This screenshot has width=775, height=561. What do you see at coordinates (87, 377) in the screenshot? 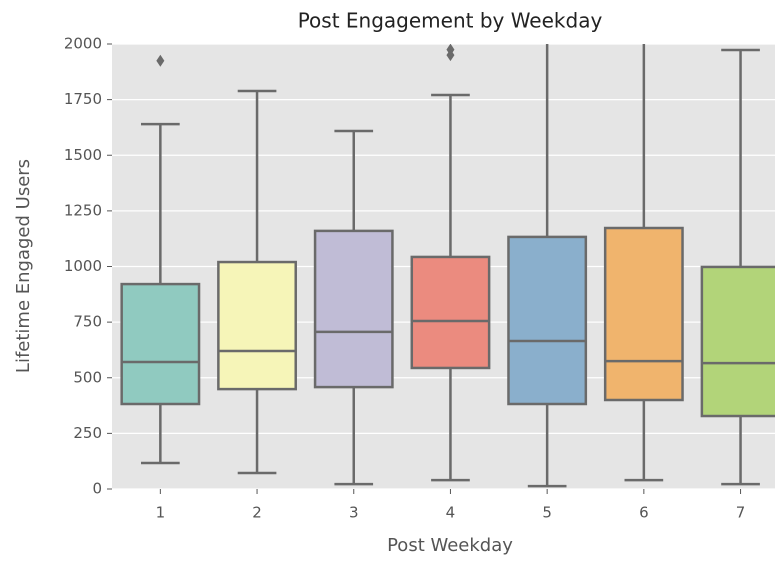
I see `y-tick-label: 500` at bounding box center [87, 377].